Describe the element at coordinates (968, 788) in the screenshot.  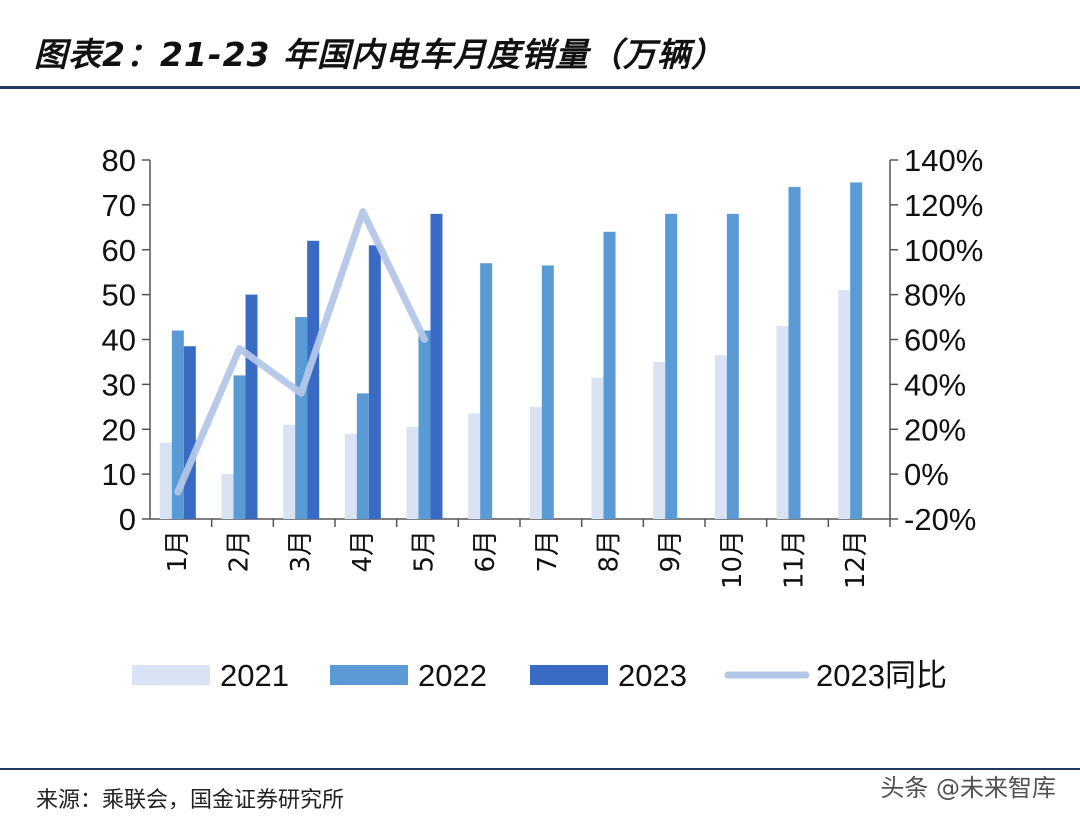
I see `watermark: 头条 @未来智库` at that location.